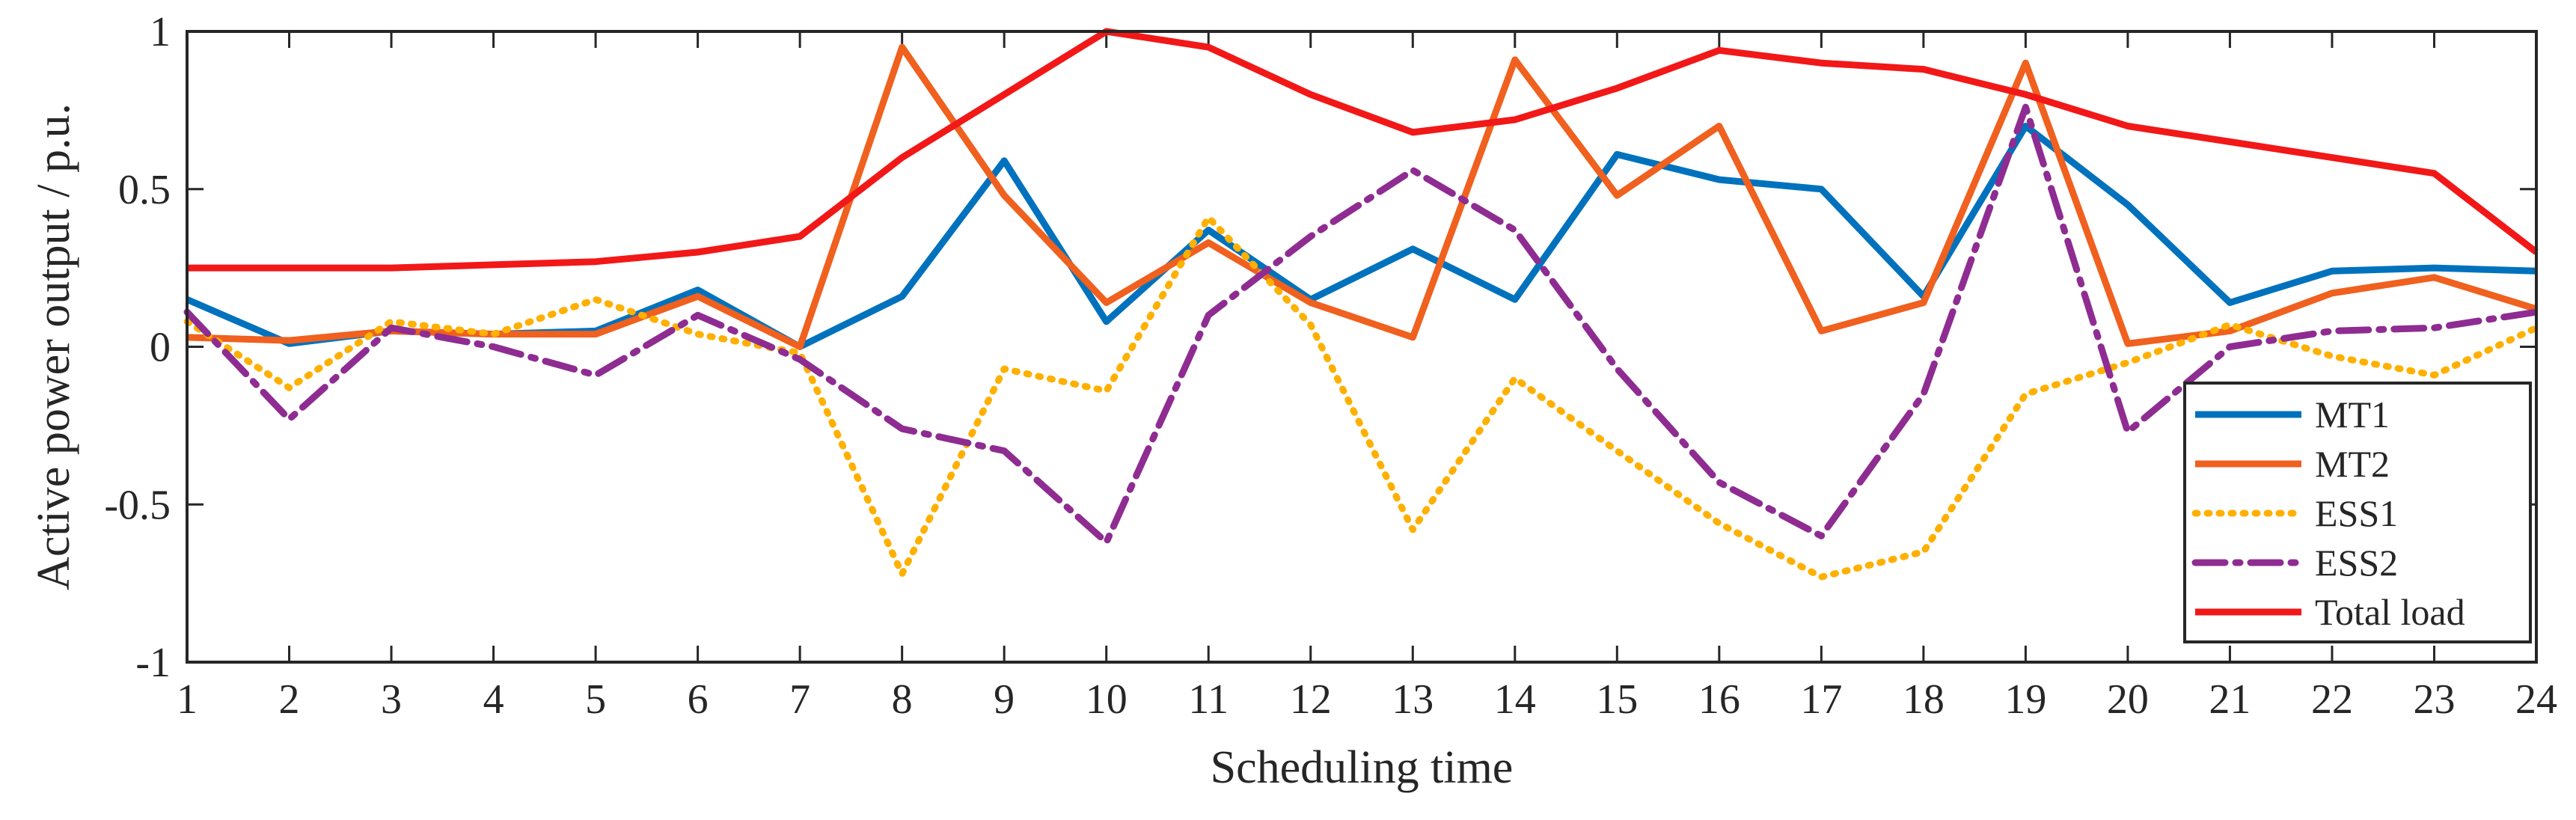  Describe the element at coordinates (903, 700) in the screenshot. I see `x-tick-label: 8` at that location.